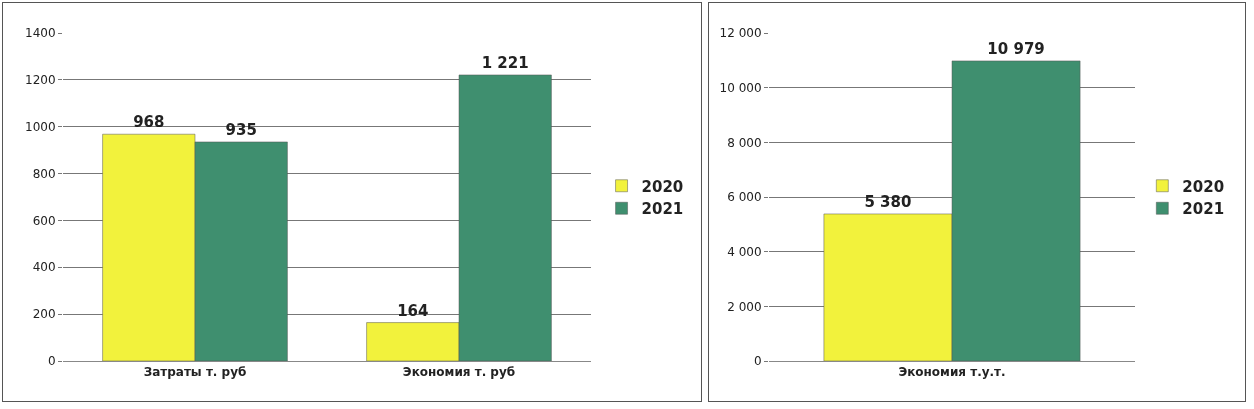 The image size is (1254, 409). What do you see at coordinates (44, 314) in the screenshot?
I see `y-tick-label: 200` at bounding box center [44, 314].